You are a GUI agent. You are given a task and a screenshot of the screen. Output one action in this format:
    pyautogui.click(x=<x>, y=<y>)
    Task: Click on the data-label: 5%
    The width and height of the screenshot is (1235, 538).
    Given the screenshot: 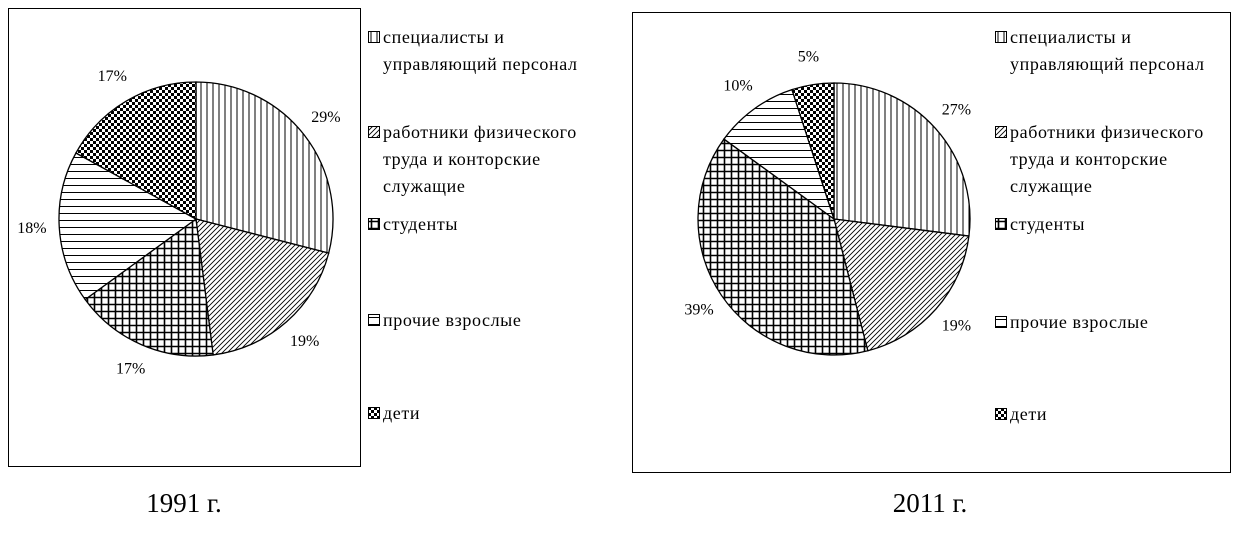 What is the action you would take?
    pyautogui.click(x=808, y=56)
    